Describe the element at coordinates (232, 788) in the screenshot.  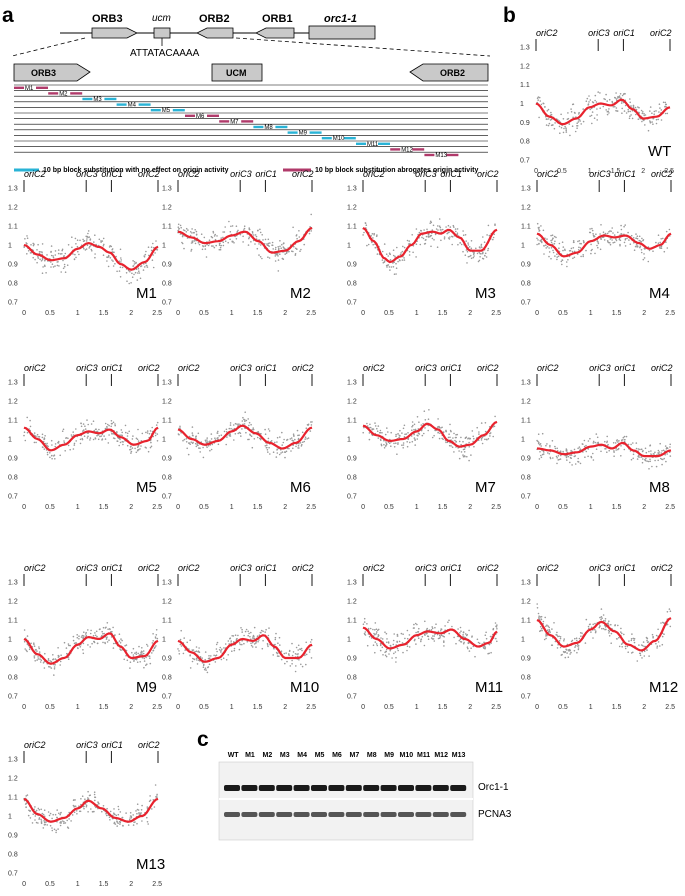
I see `band-orc1` at that location.